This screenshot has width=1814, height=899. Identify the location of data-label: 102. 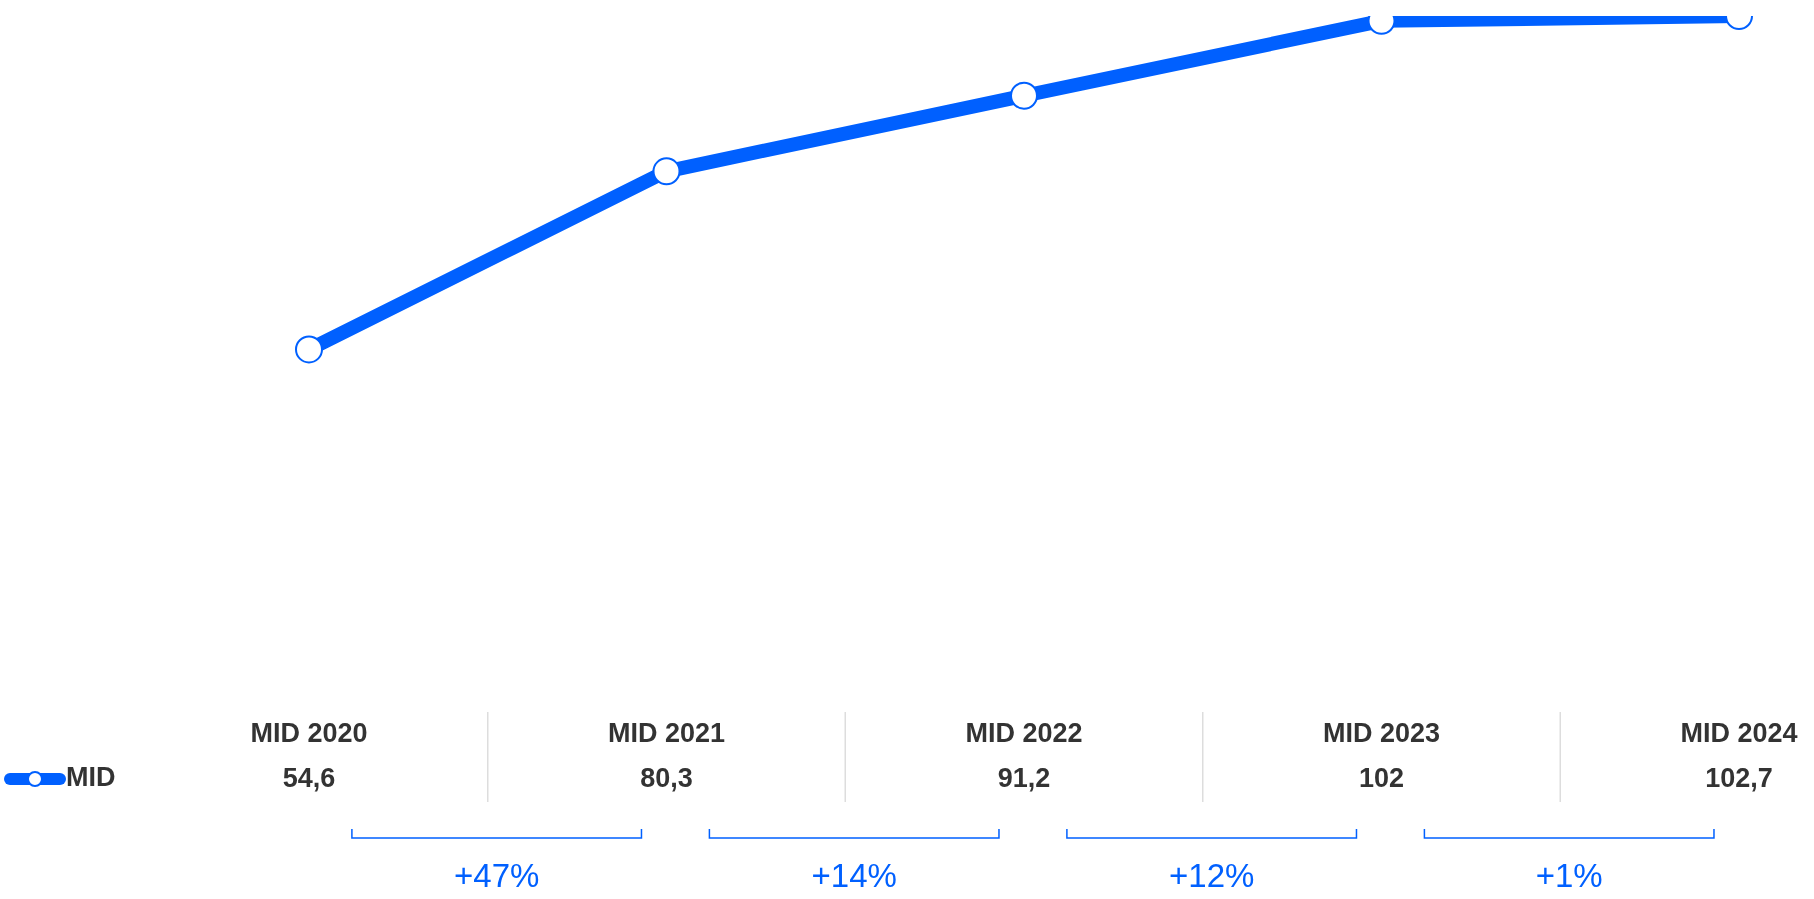
(1381, 778).